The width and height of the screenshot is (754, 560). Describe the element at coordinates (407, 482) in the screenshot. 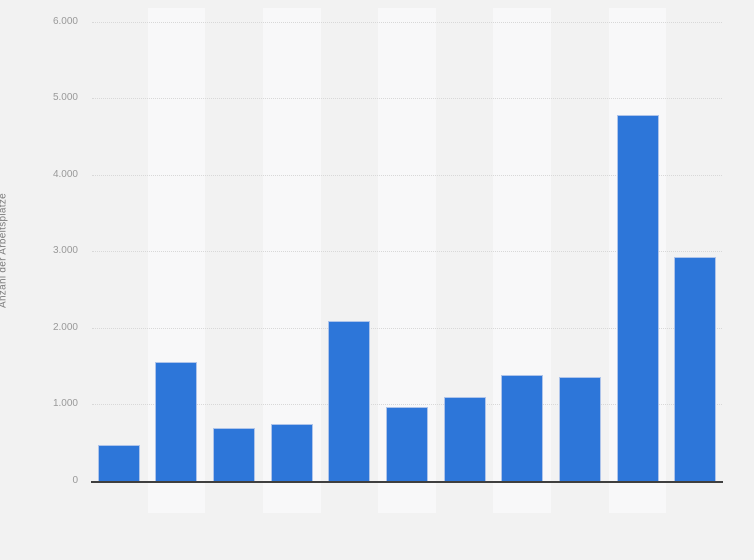

I see `x-axis-line` at that location.